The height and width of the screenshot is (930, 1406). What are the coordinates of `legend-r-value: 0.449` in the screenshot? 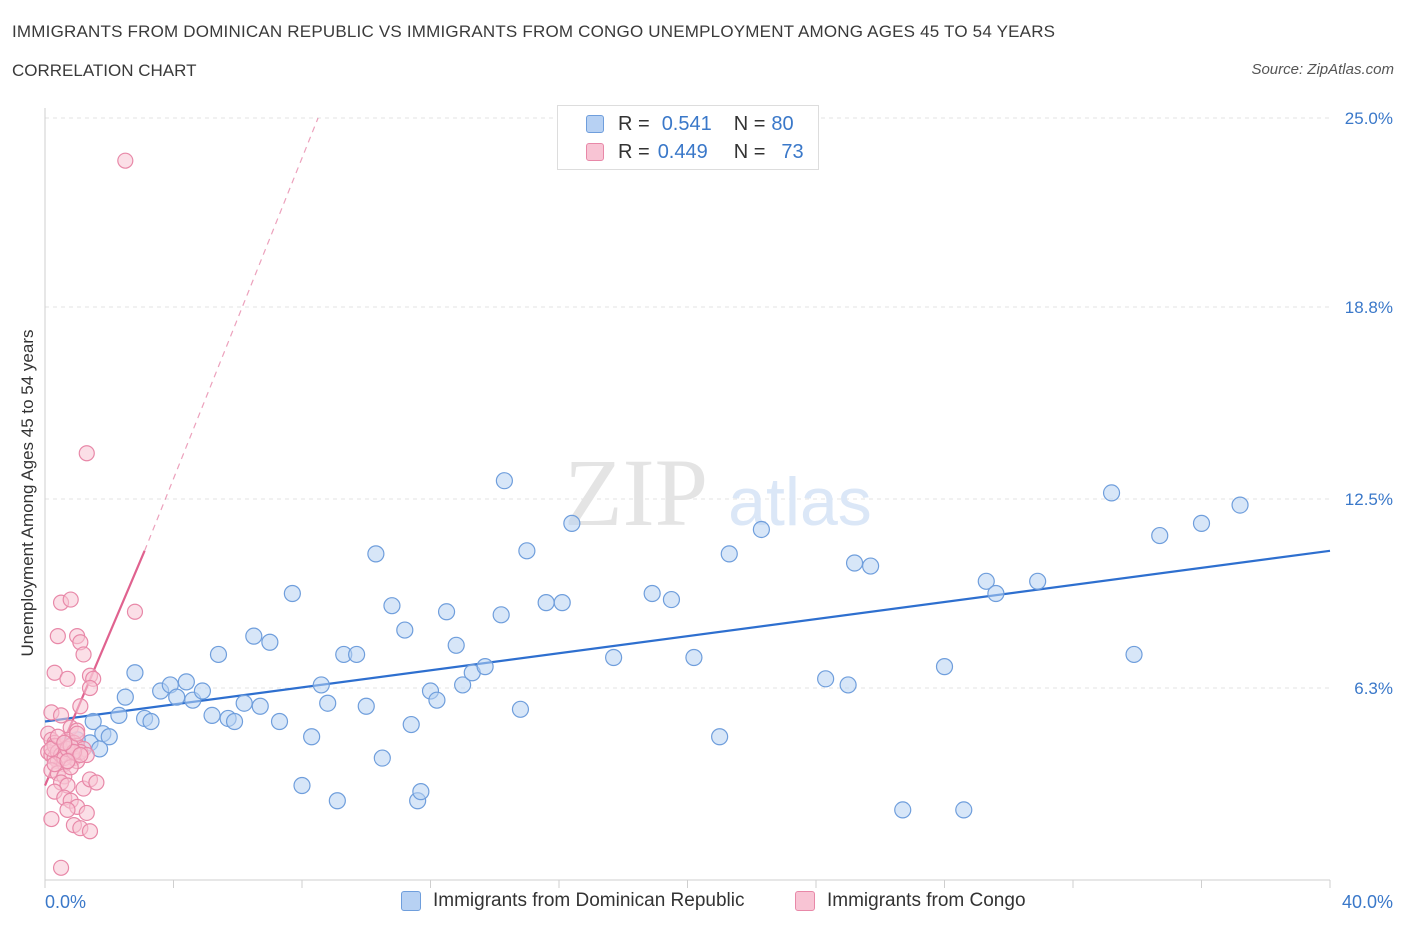 It's located at (682, 151).